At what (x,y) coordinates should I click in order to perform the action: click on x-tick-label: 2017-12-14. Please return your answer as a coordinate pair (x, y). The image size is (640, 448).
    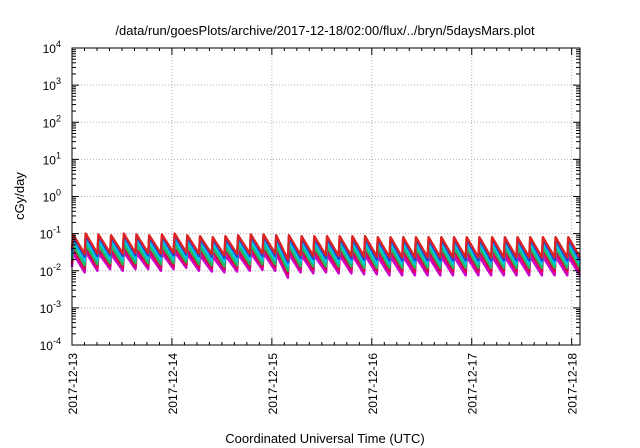
    Looking at the image, I should click on (173, 384).